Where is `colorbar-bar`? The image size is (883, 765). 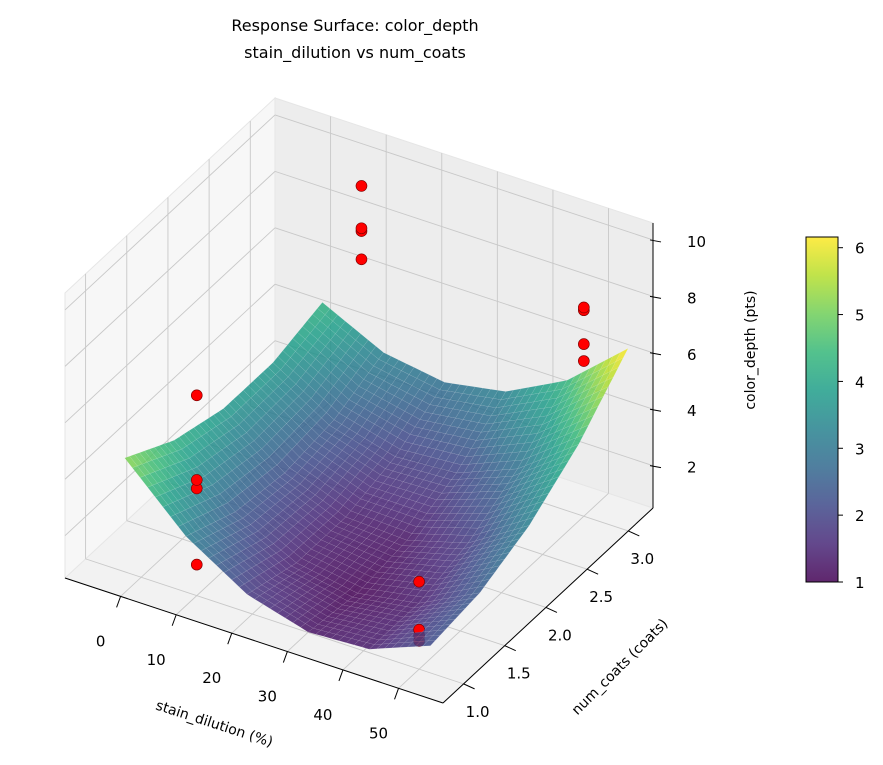
colorbar-bar is located at coordinates (822, 409).